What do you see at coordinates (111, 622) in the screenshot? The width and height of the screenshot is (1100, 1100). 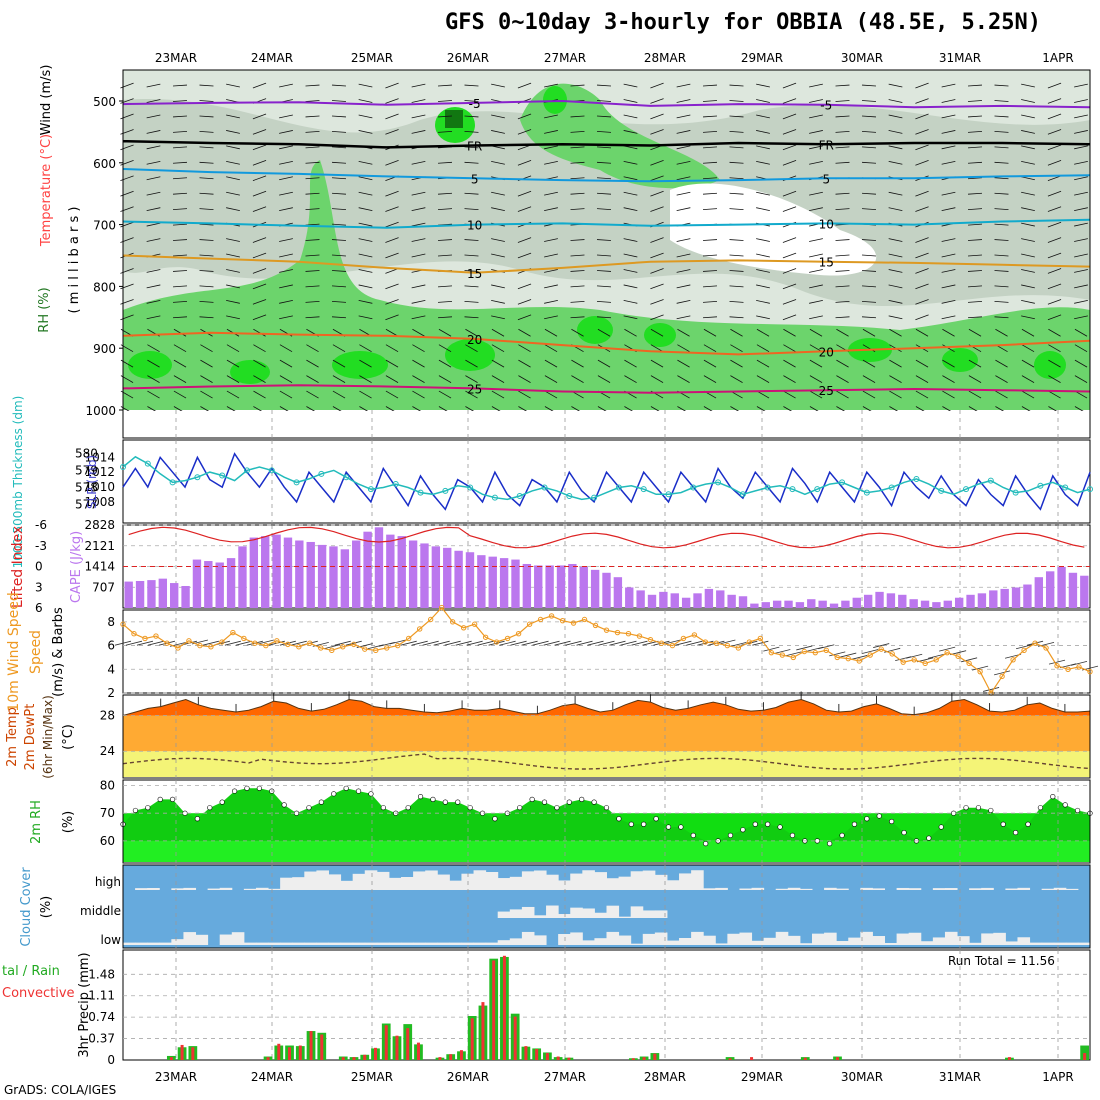 I see `wind-tick: 8` at bounding box center [111, 622].